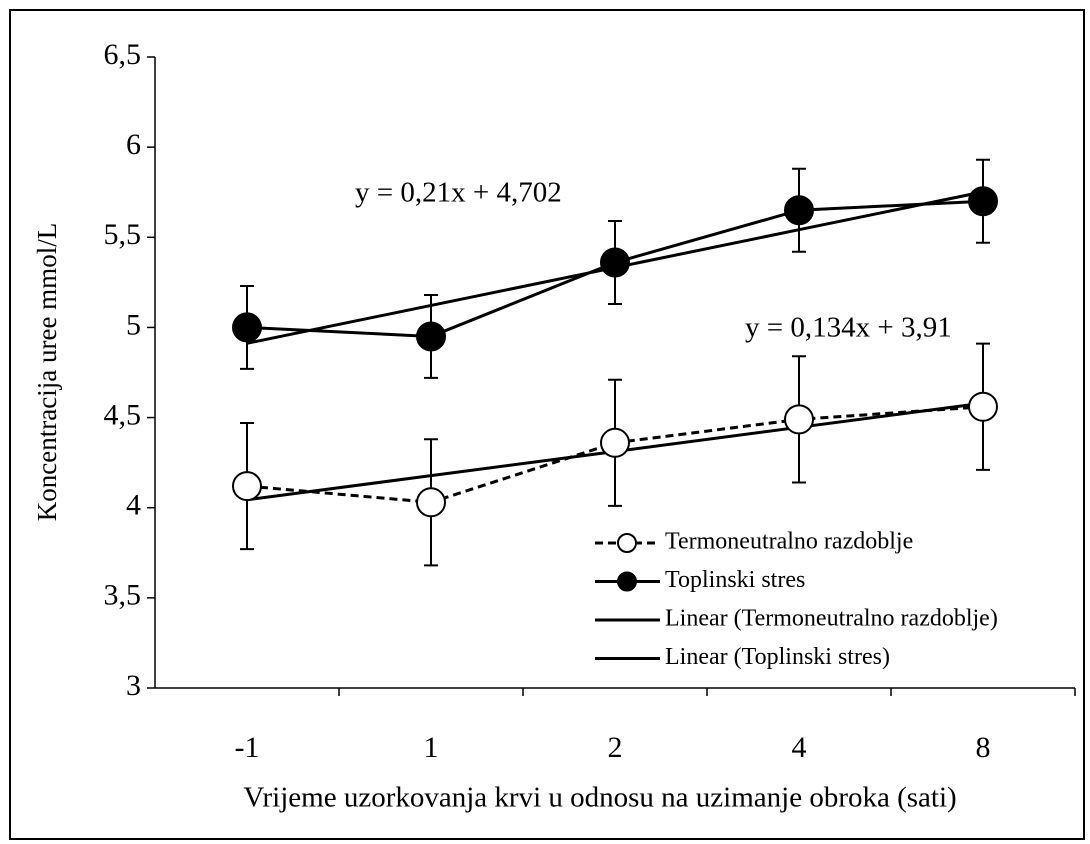  I want to click on y-tick-label: 4,5, so click(123, 414).